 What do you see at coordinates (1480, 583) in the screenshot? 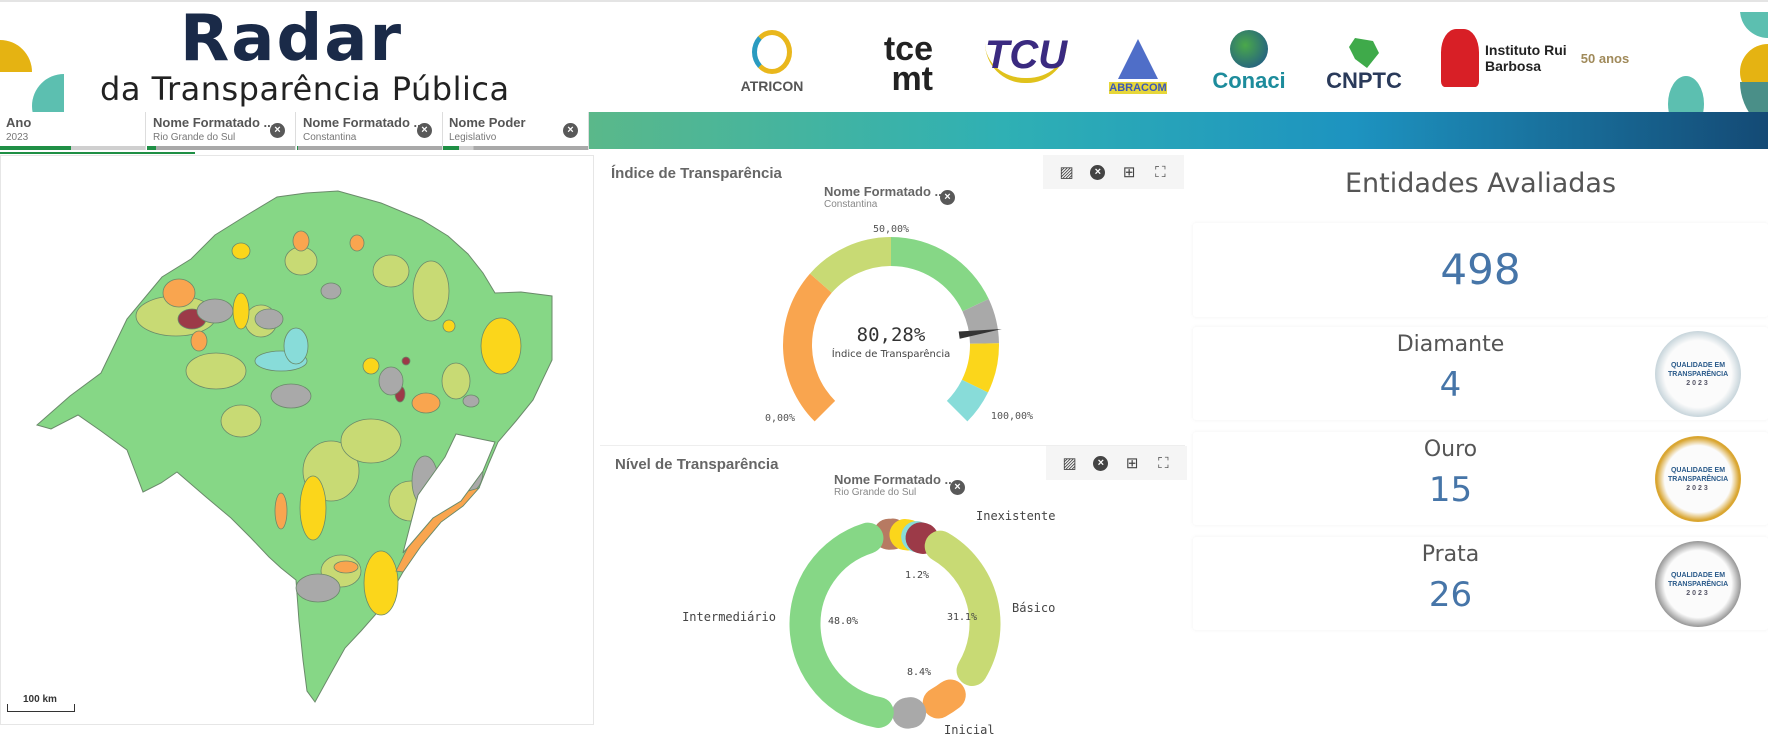
I see `level-card-prata: Prata 26 QUALIDADE EM TRANSPARÊNCIA 2023` at bounding box center [1480, 583].